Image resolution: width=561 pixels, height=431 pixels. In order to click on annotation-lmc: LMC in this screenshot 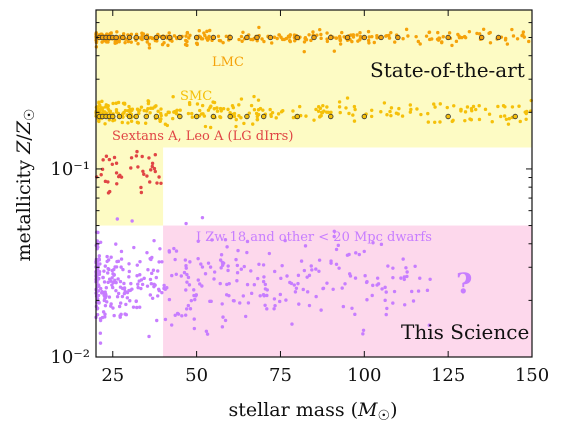, I will do `click(228, 62)`.